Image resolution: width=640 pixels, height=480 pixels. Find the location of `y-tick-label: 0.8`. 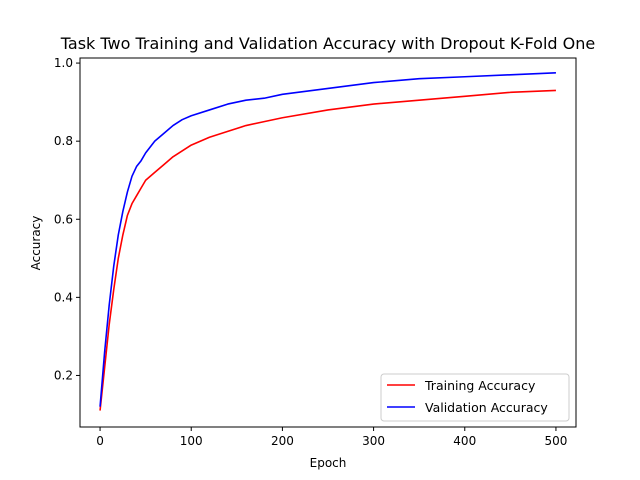

y-tick-label: 0.8 is located at coordinates (63, 141).